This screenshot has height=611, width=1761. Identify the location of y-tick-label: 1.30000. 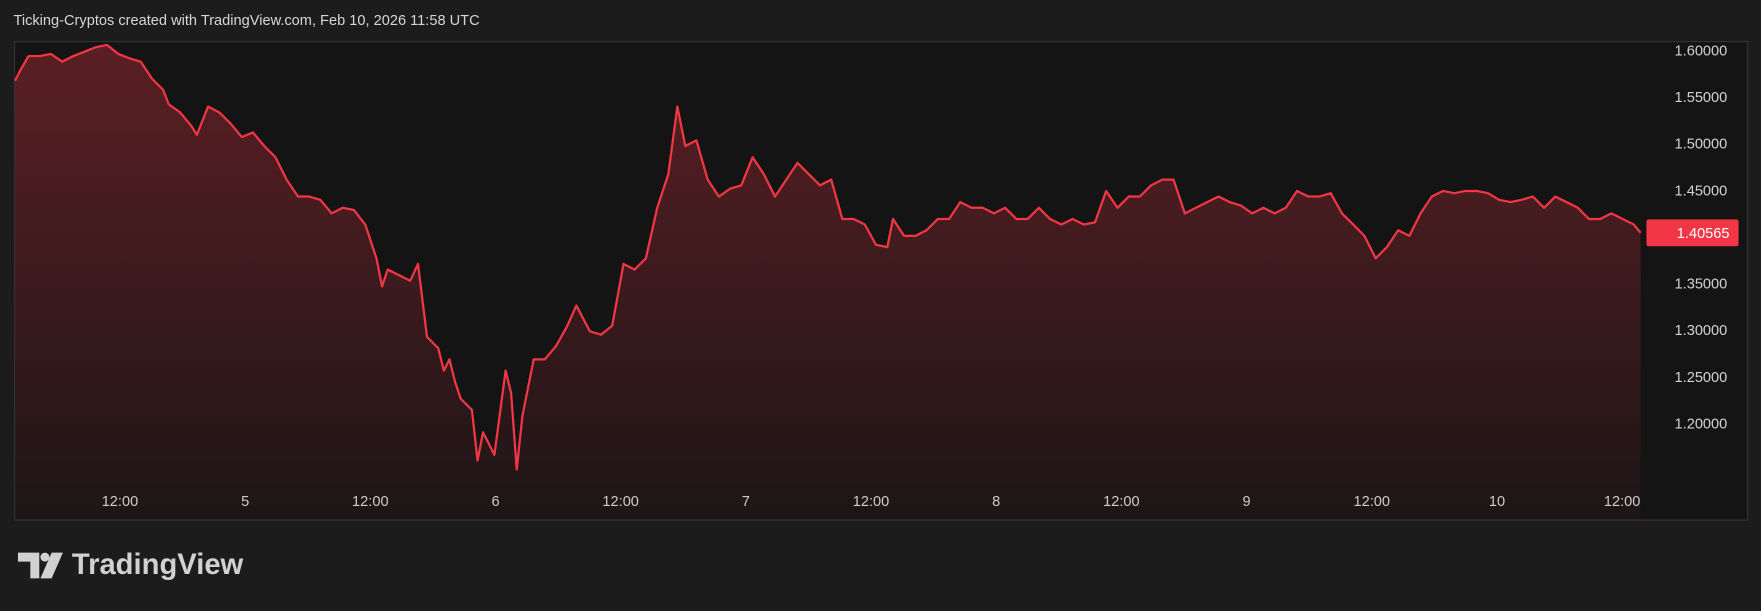
(1701, 331).